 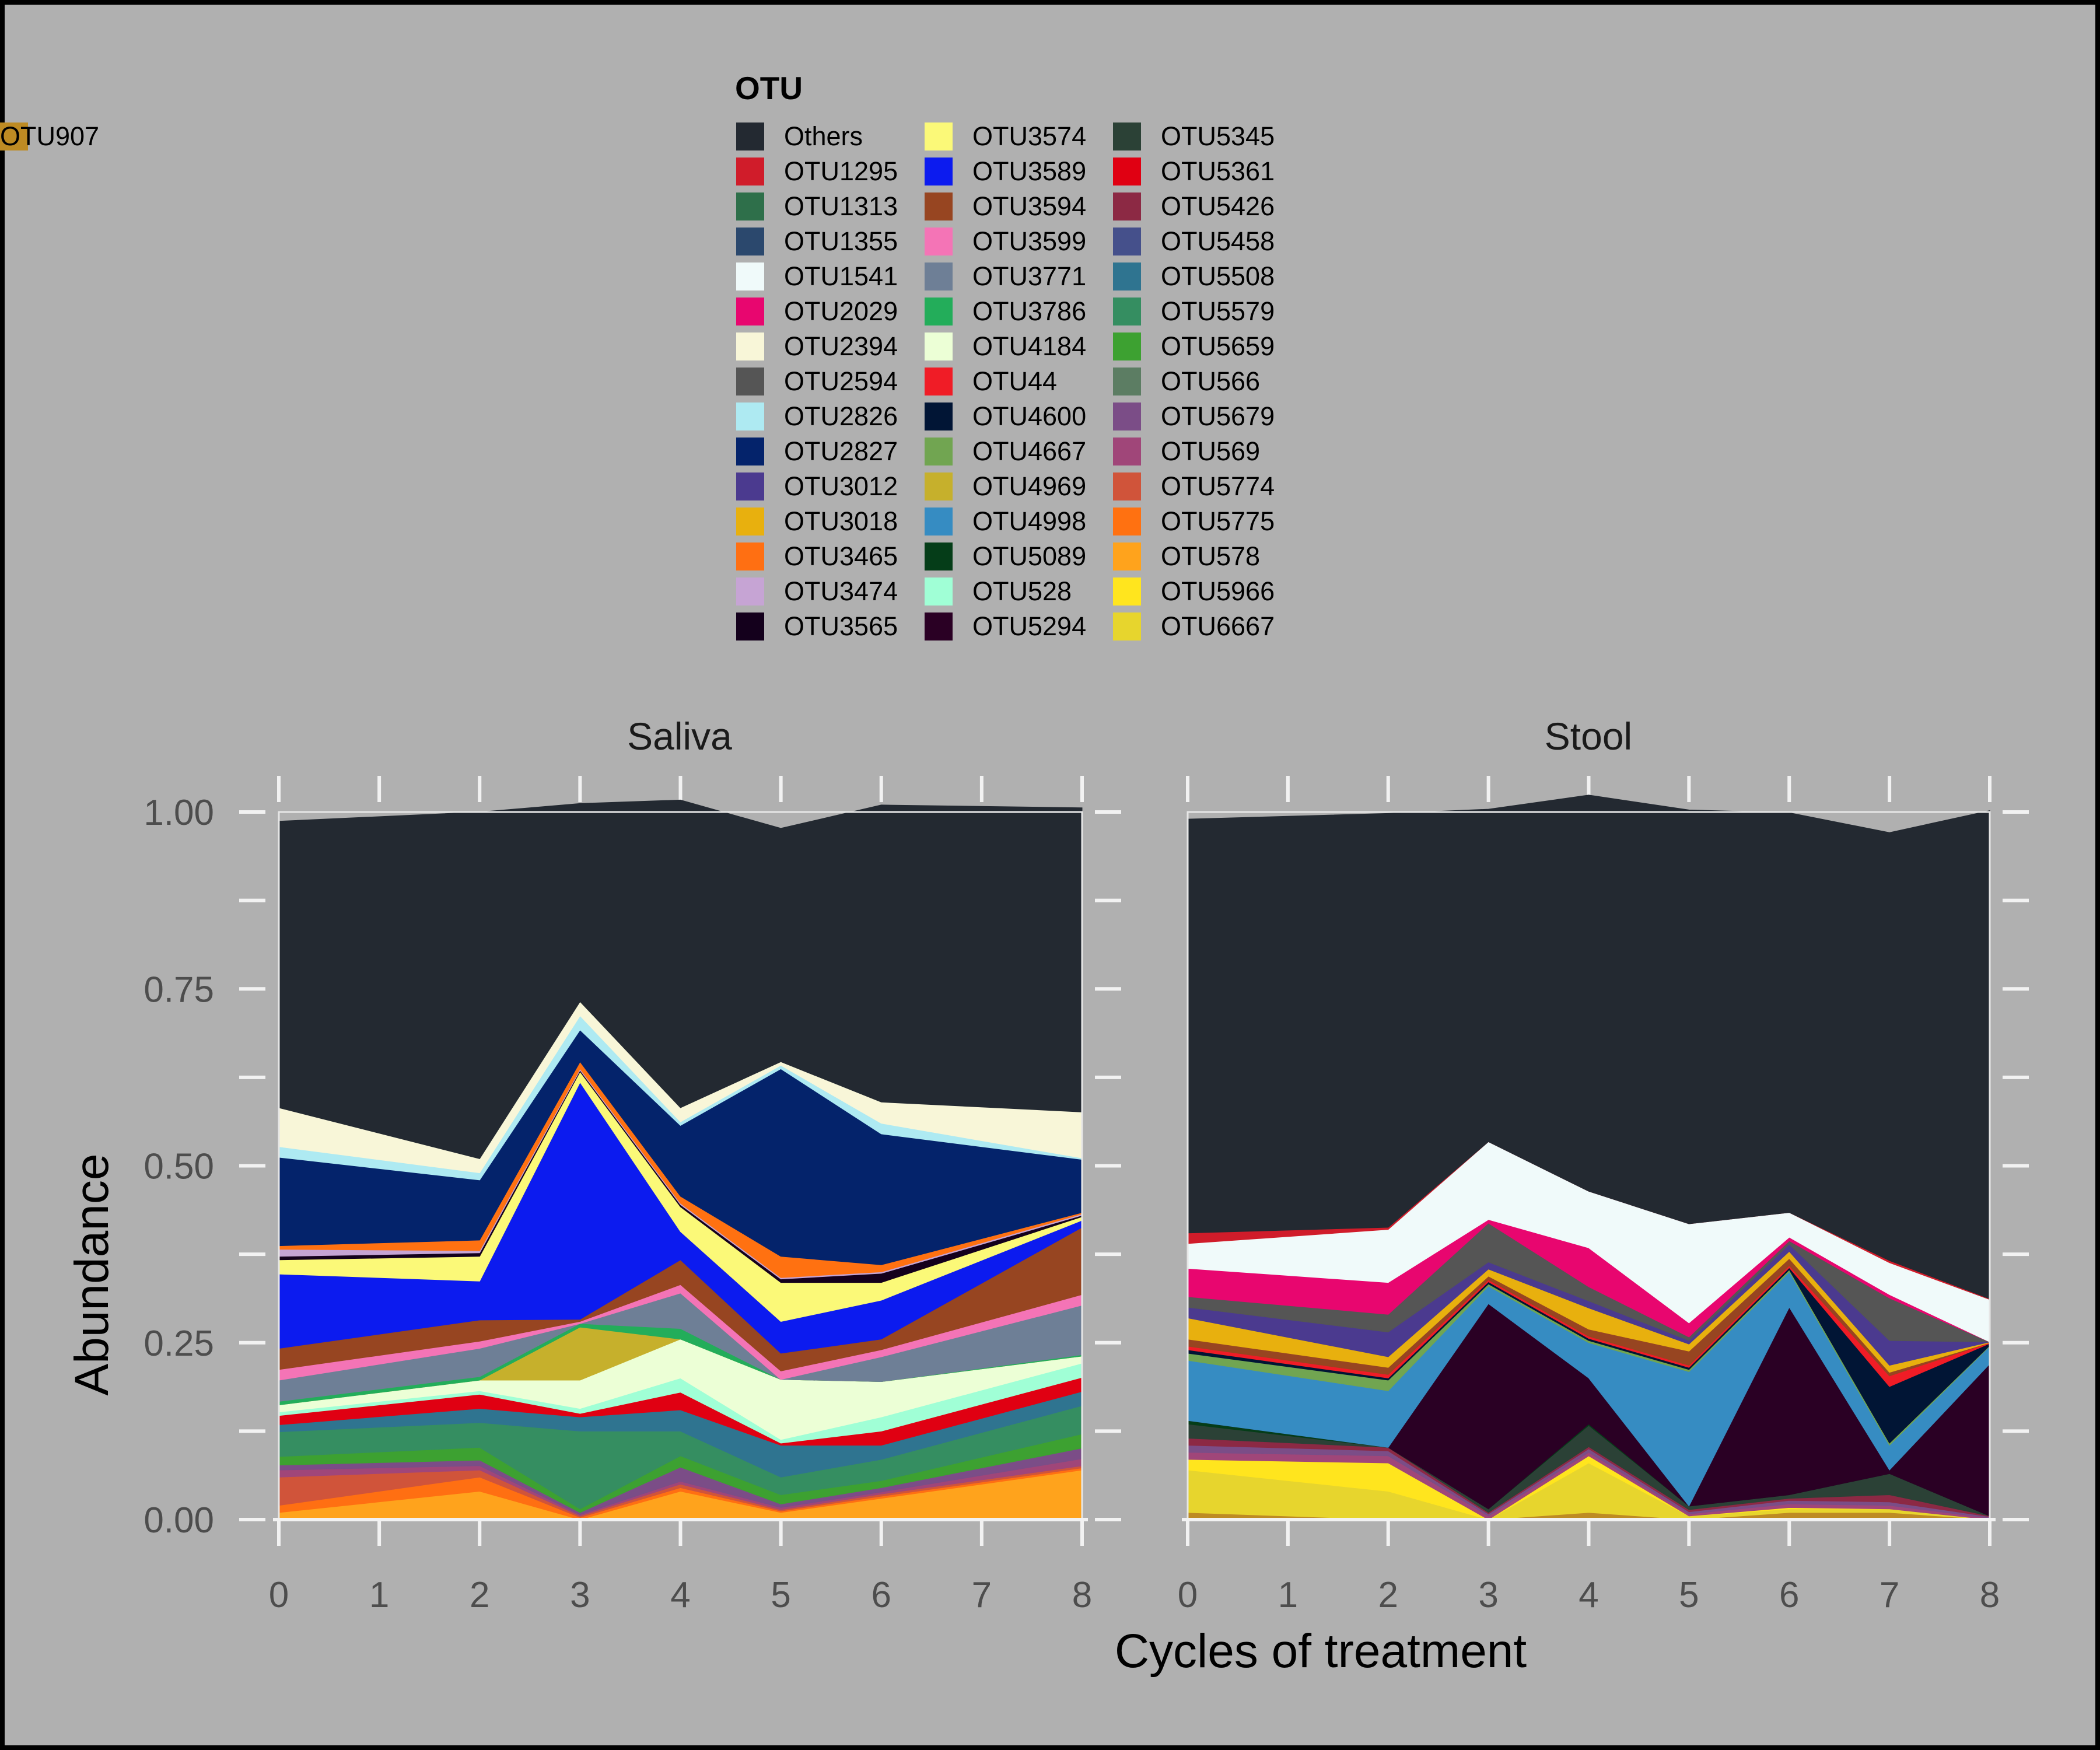 What do you see at coordinates (1029, 451) in the screenshot?
I see `legend-label-otu4667: OTU4667` at bounding box center [1029, 451].